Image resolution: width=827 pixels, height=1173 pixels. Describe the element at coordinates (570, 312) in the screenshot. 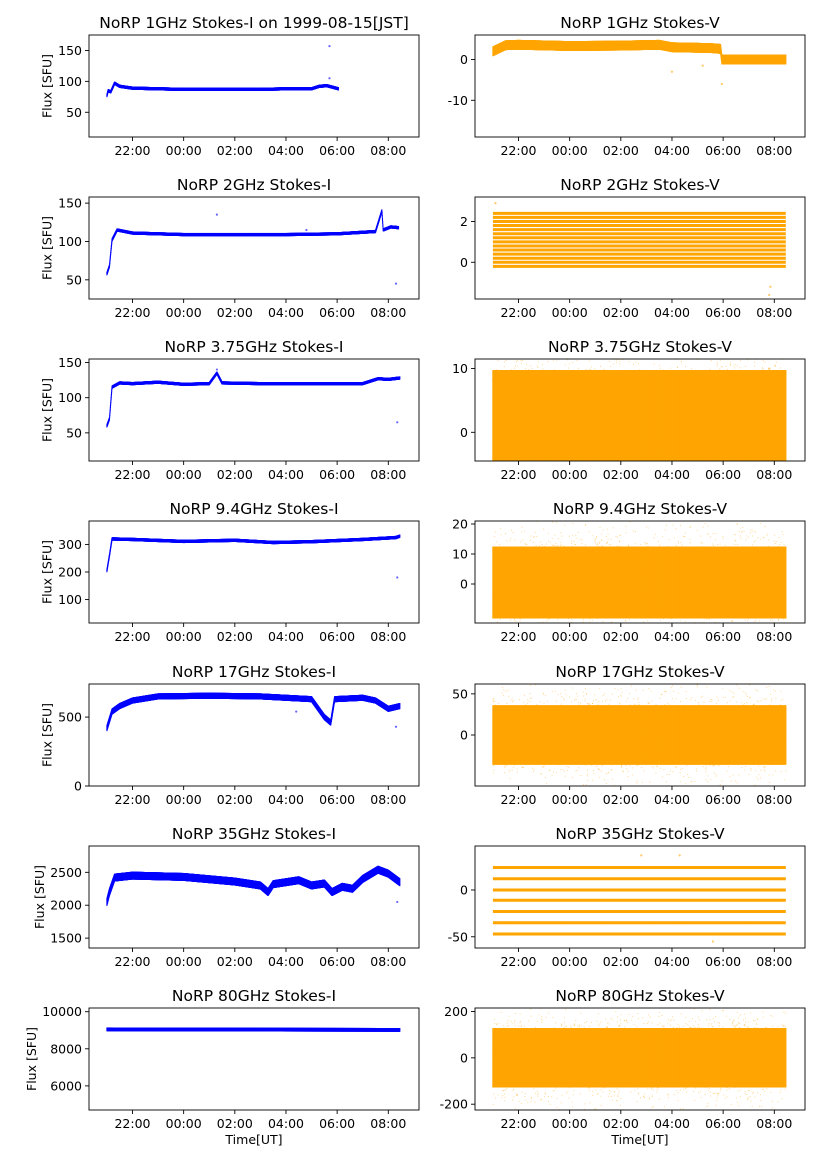

I see `x-tick-label: 00:00` at that location.